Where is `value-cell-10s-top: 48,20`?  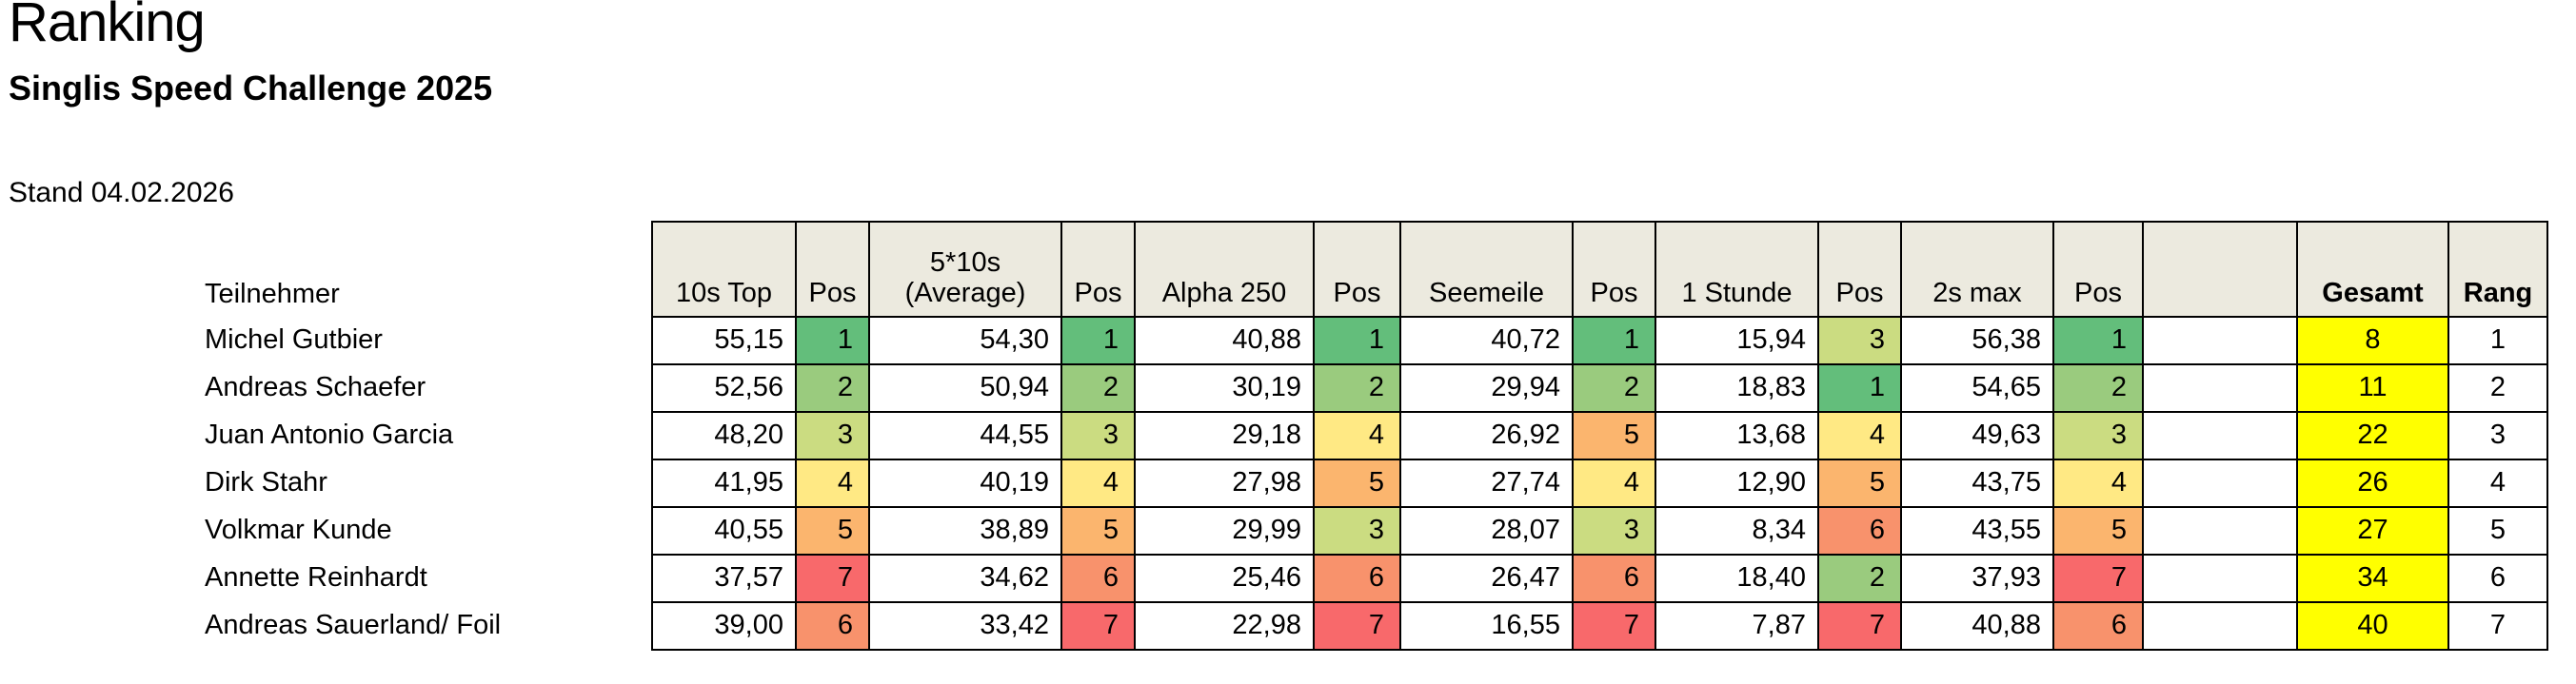 value-cell-10s-top: 48,20 is located at coordinates (724, 435).